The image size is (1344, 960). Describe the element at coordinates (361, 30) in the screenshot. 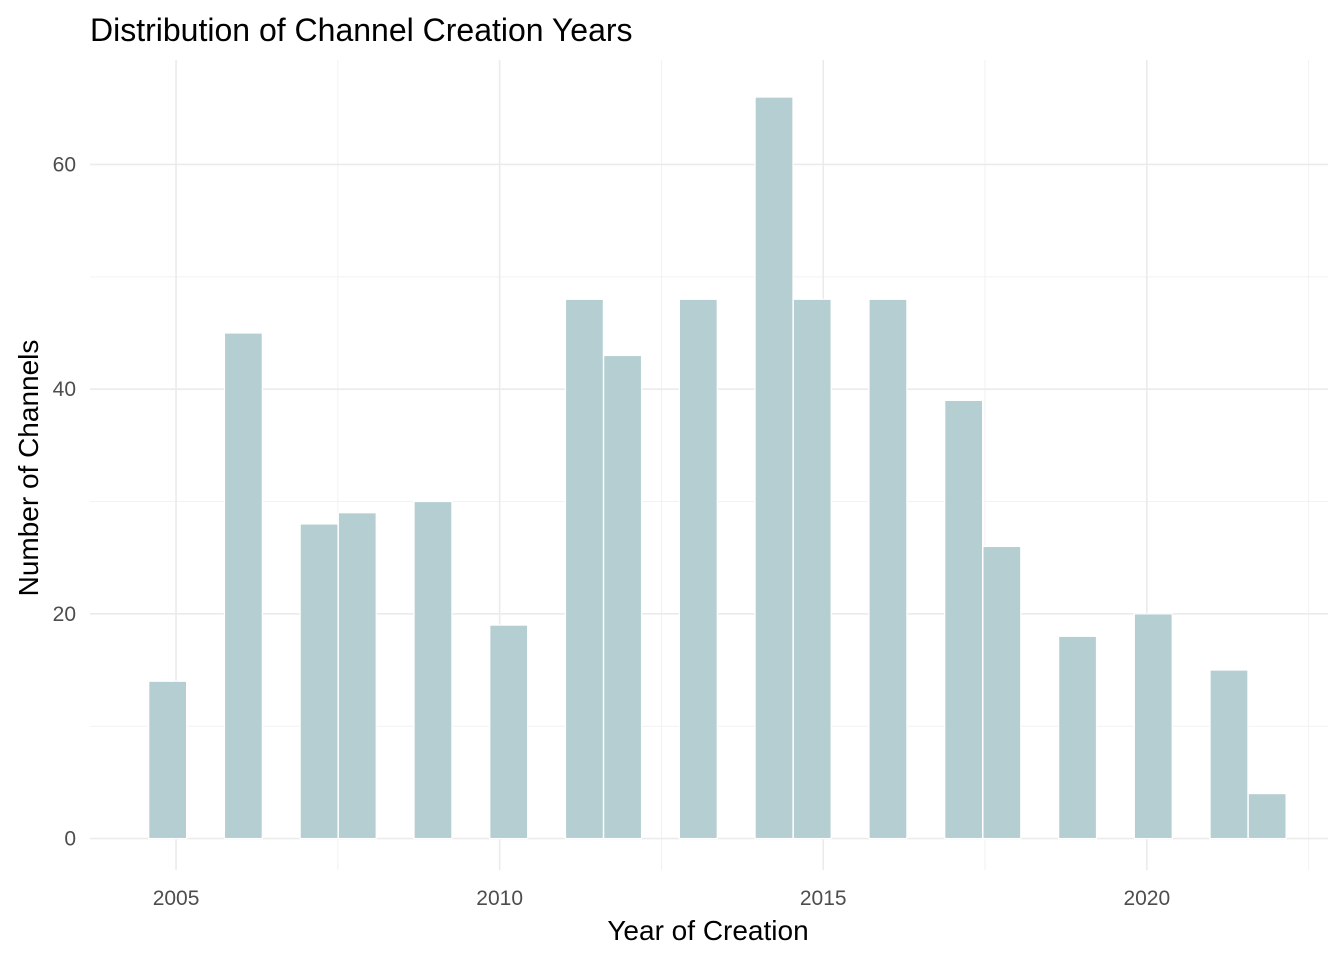

I see `chart-title: Distribution of Channel Creation Years` at that location.